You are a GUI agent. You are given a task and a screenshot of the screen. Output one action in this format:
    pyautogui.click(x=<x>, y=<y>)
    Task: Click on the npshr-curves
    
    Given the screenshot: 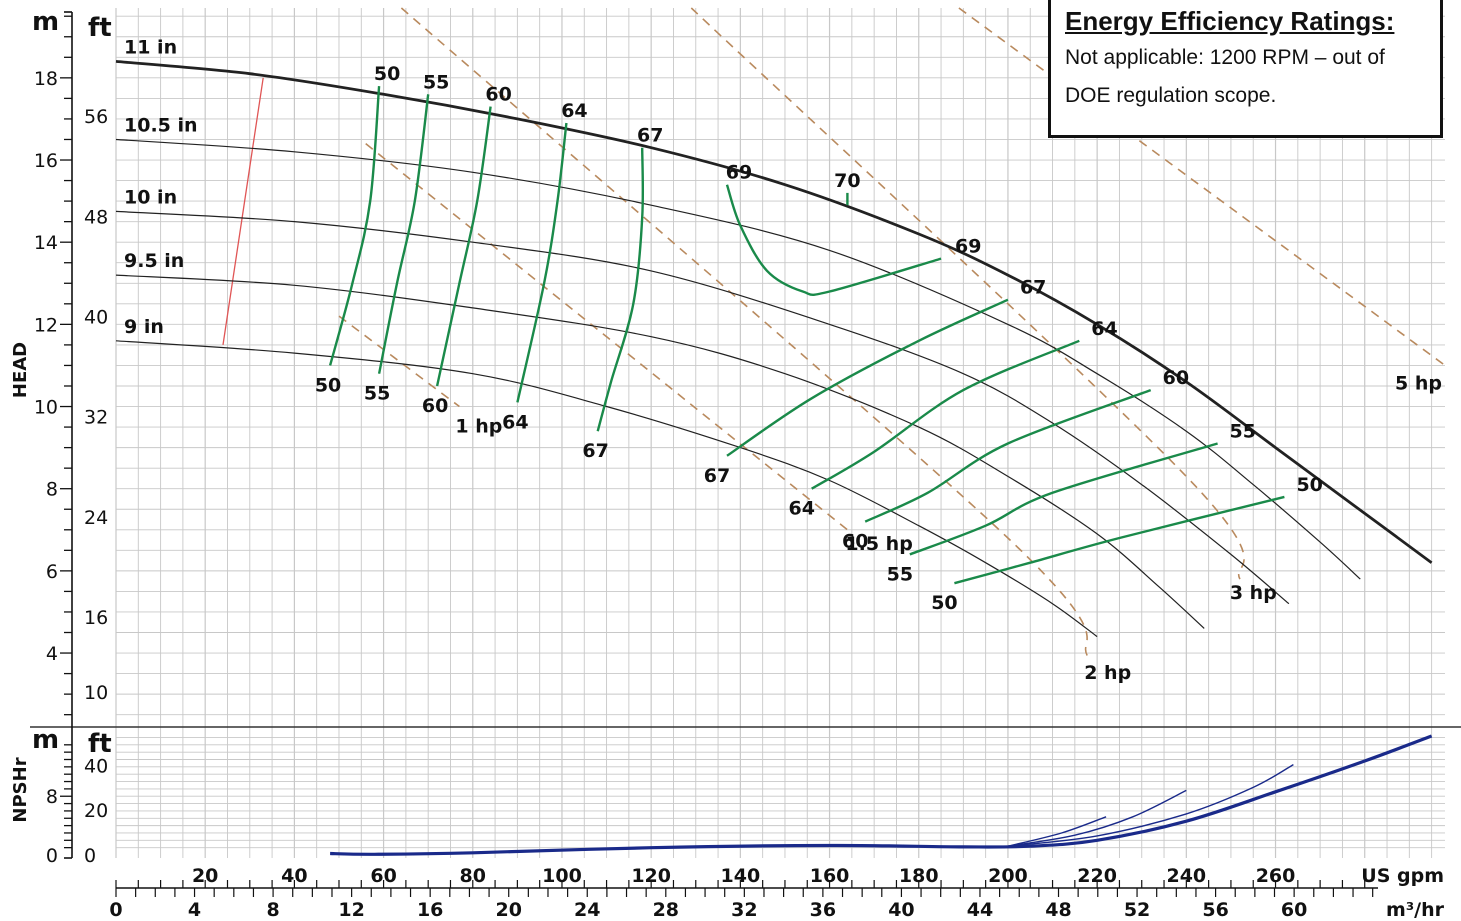 What is the action you would take?
    pyautogui.click(x=881, y=795)
    